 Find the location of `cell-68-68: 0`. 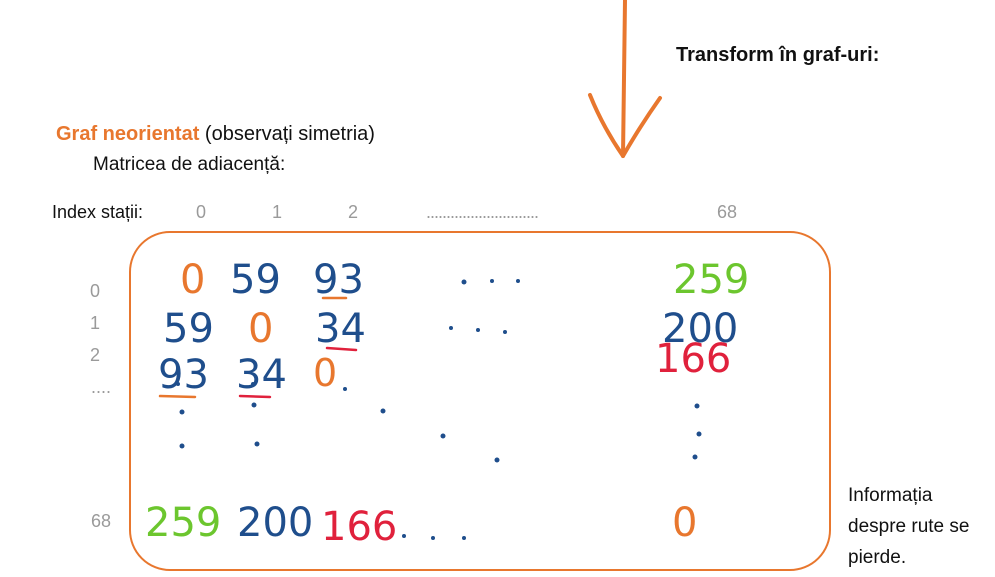

cell-68-68: 0 is located at coordinates (684, 523).